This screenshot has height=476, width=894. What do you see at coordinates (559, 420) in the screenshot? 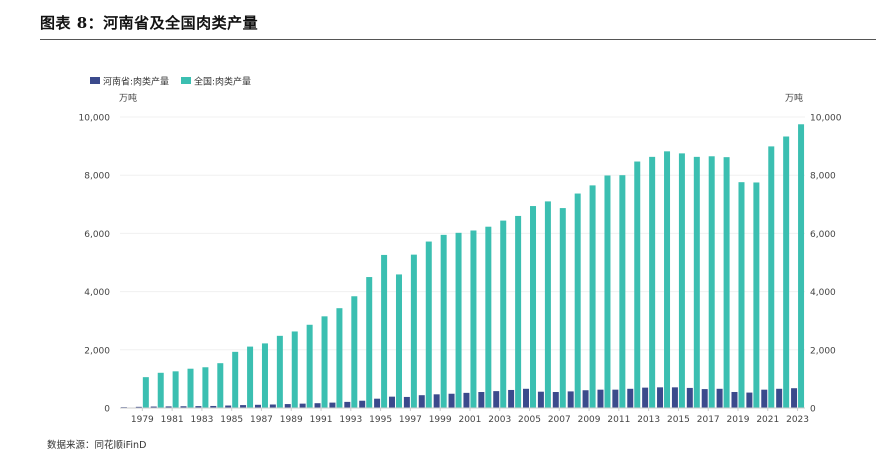
I see `x-tick-label: 2007` at bounding box center [559, 420].